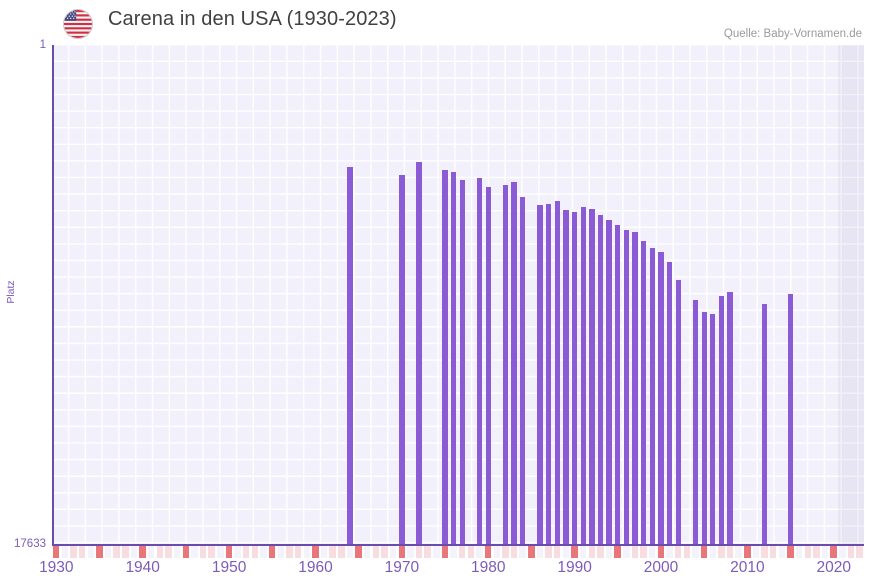  Describe the element at coordinates (367, 552) in the screenshot. I see `x-tick-swatch-1966` at that location.